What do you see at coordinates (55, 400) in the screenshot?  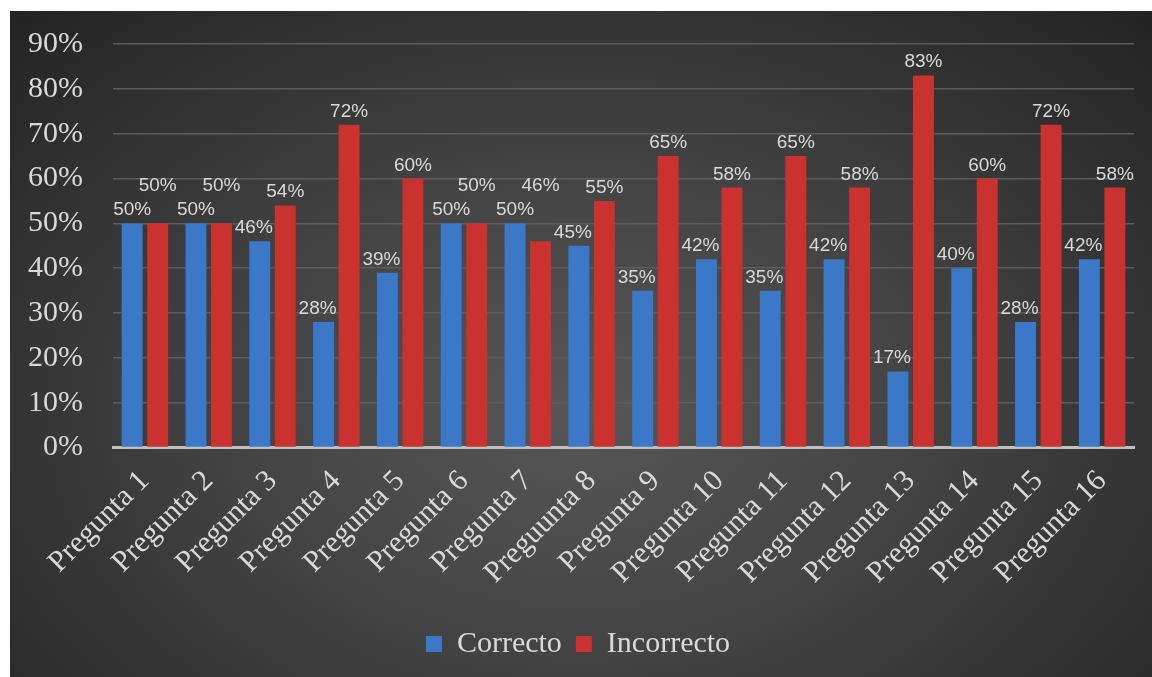 I see `y-tick-label: 10%` at bounding box center [55, 400].